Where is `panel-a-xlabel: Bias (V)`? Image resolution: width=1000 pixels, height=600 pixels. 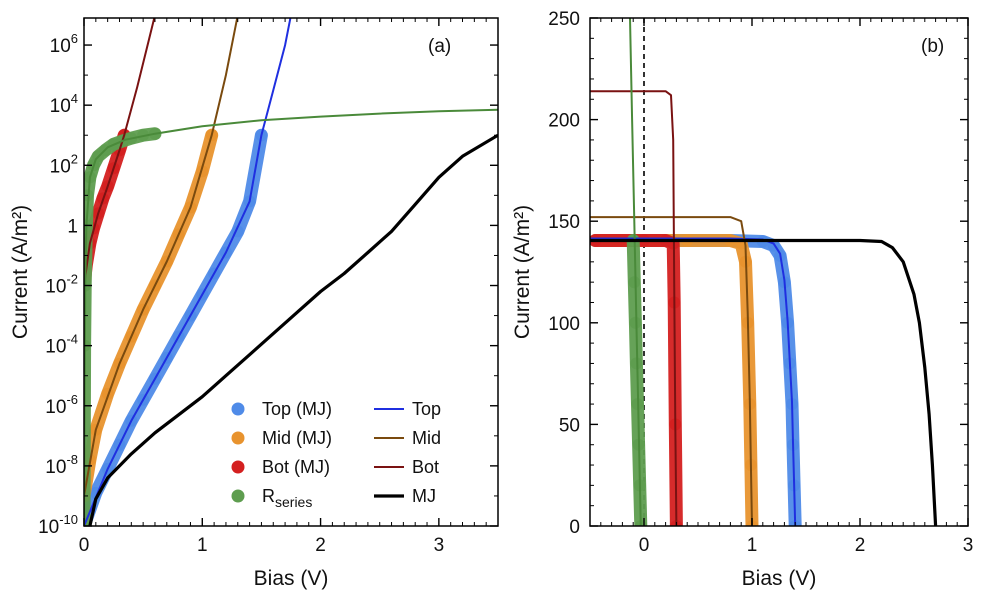
panel-a-xlabel: Bias (V) is located at coordinates (291, 578).